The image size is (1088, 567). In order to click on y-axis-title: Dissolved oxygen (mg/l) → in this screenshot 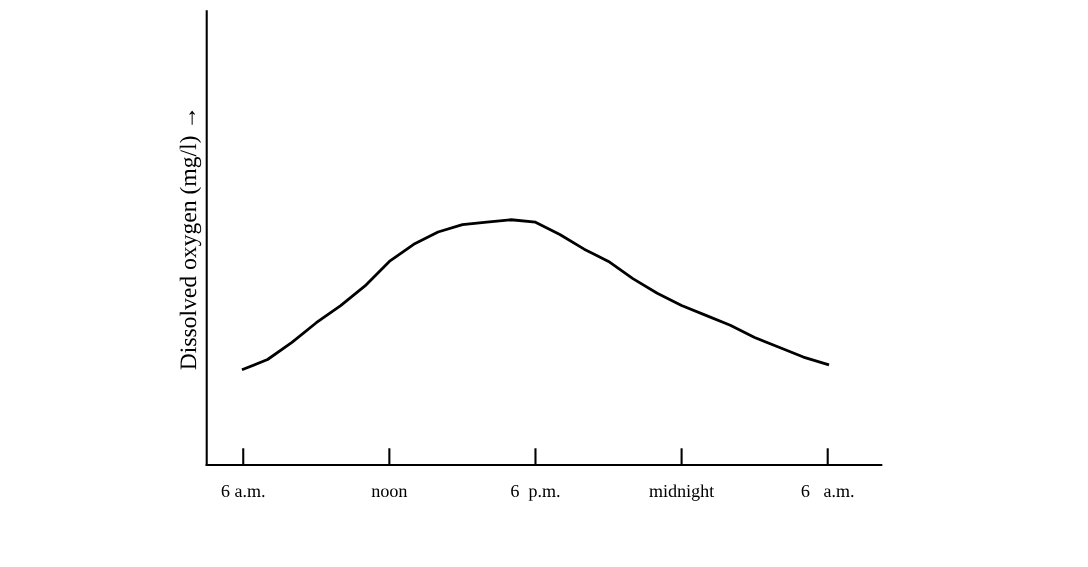, I will do `click(190, 240)`.